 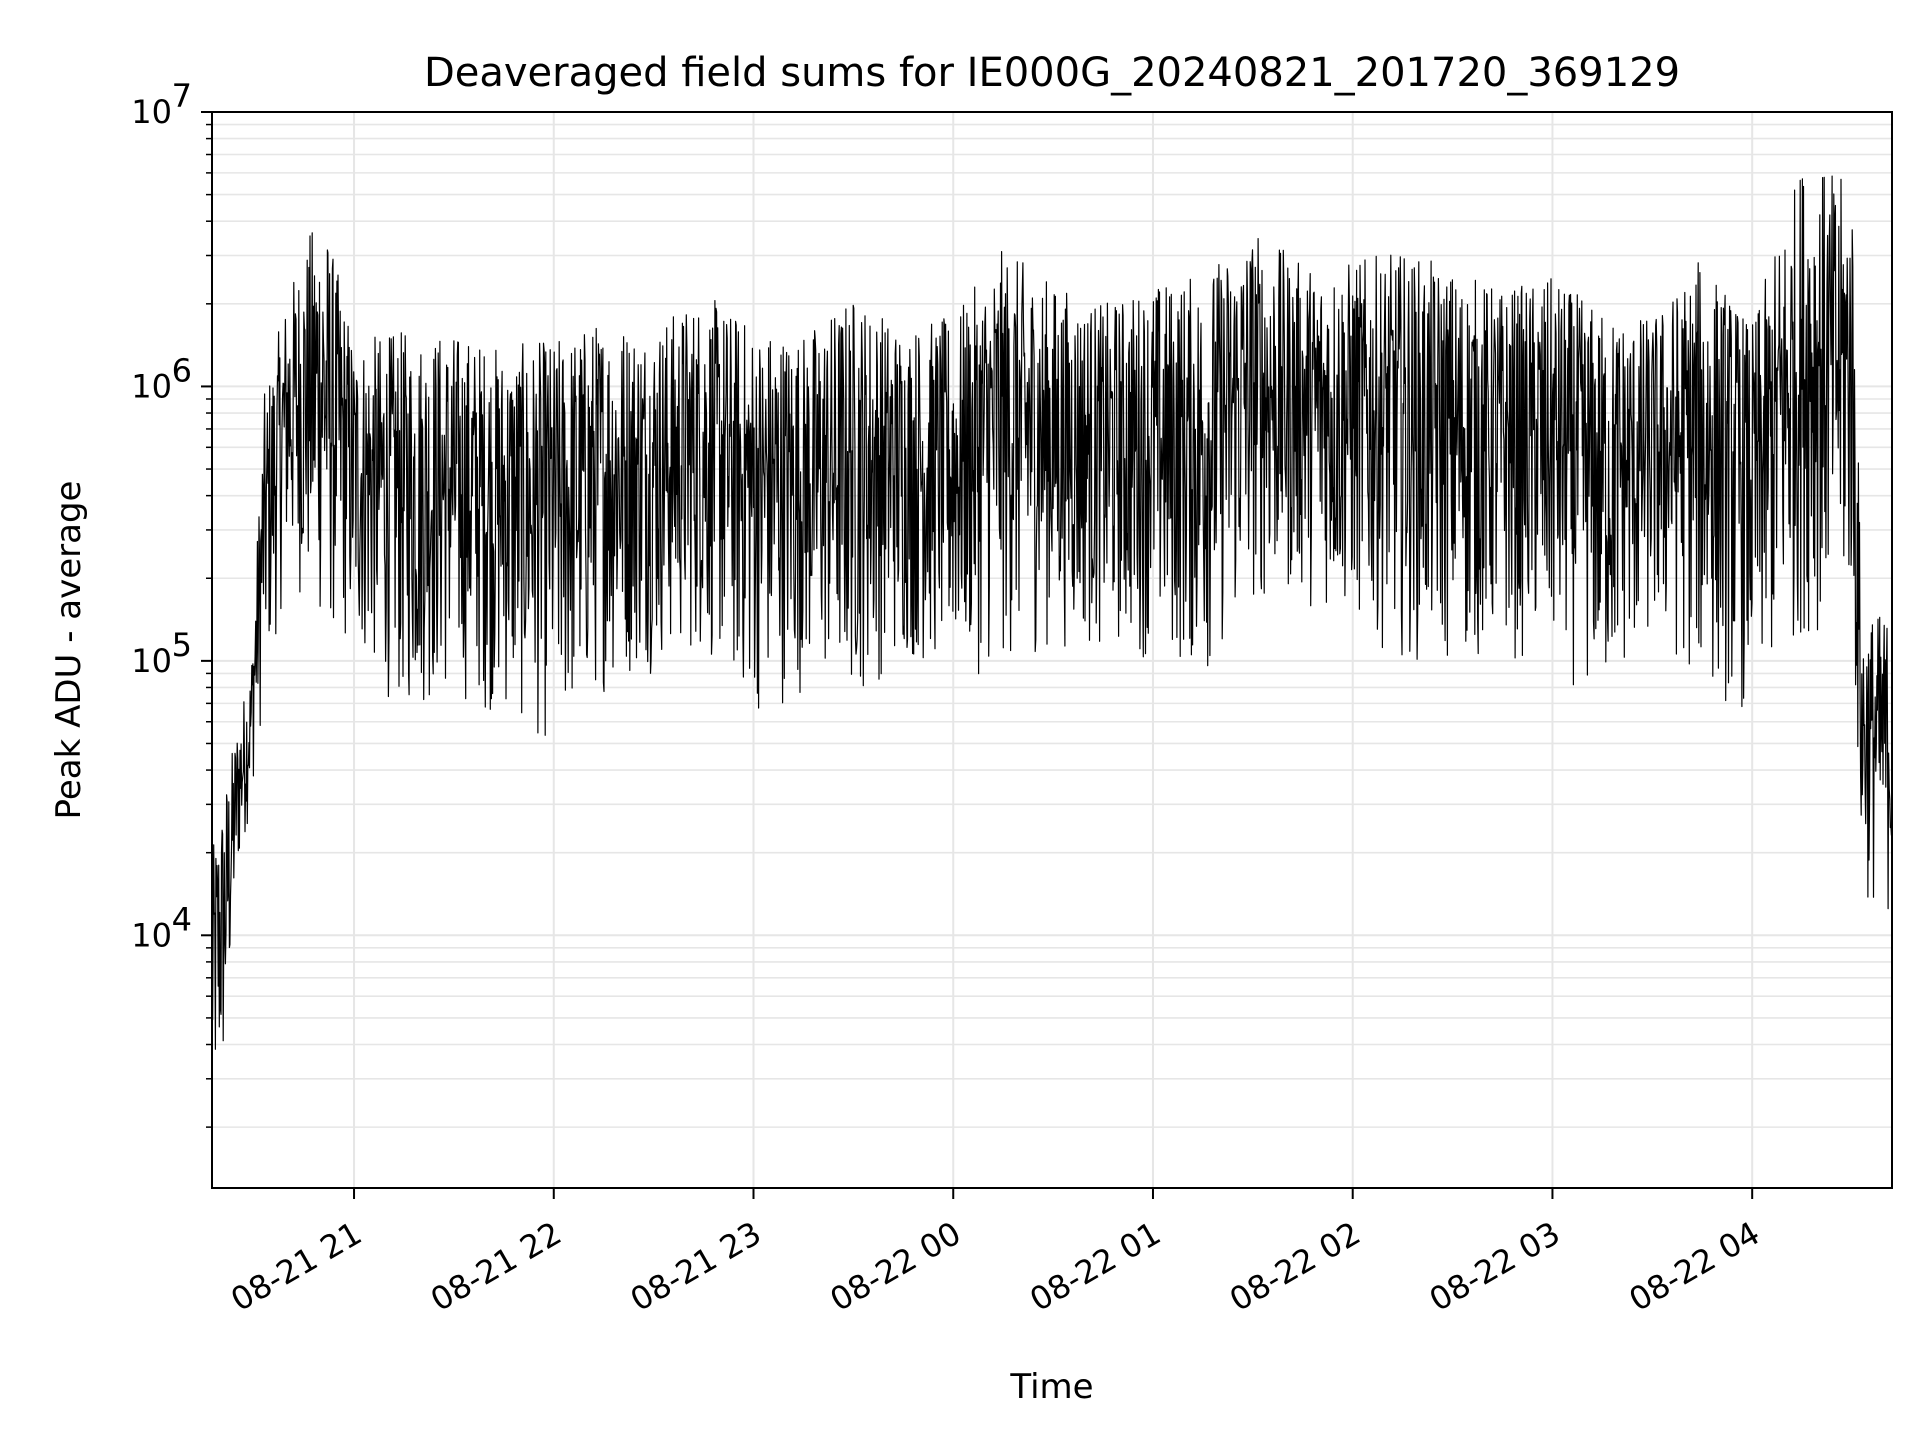 What do you see at coordinates (182, 96) in the screenshot?
I see `y-tick-exponent: 7` at bounding box center [182, 96].